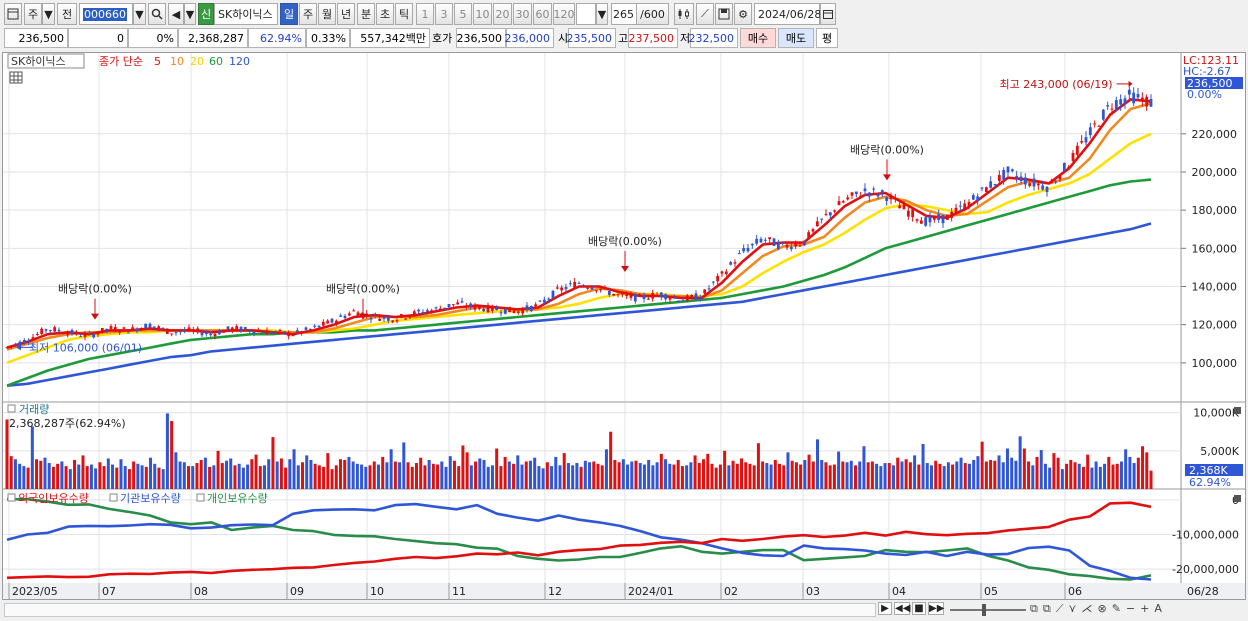  What do you see at coordinates (1158, 608) in the screenshot?
I see `text-size-icon: A` at bounding box center [1158, 608].